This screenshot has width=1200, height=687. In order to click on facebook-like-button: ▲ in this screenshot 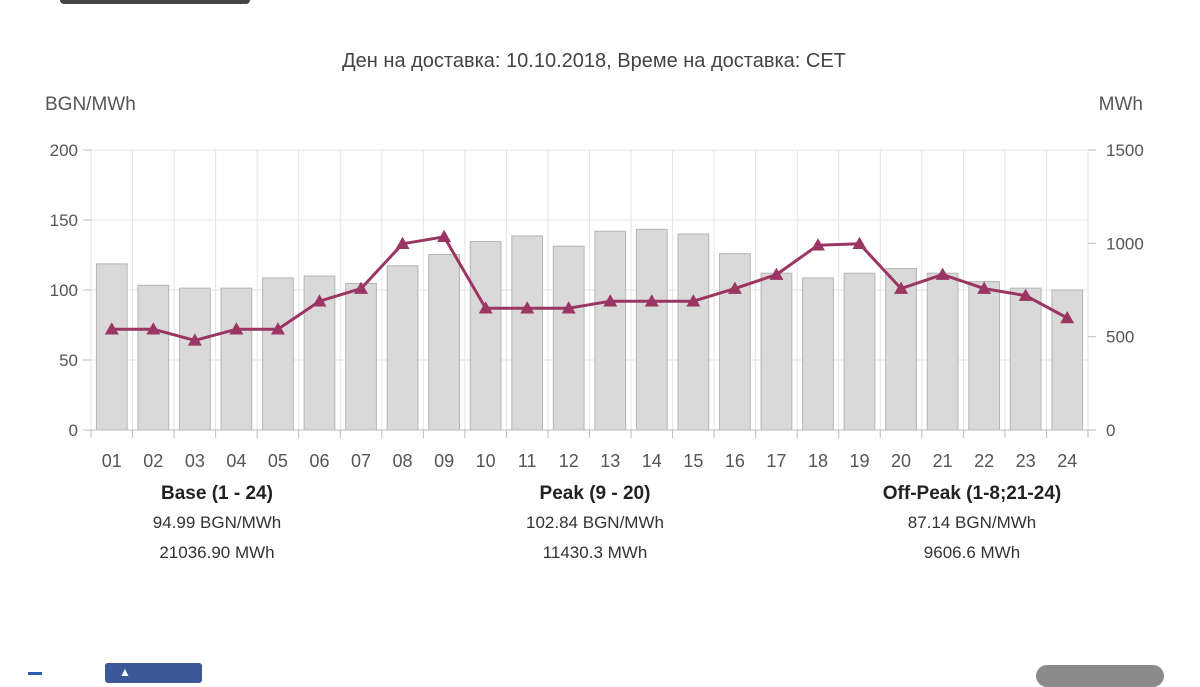, I will do `click(153, 673)`.